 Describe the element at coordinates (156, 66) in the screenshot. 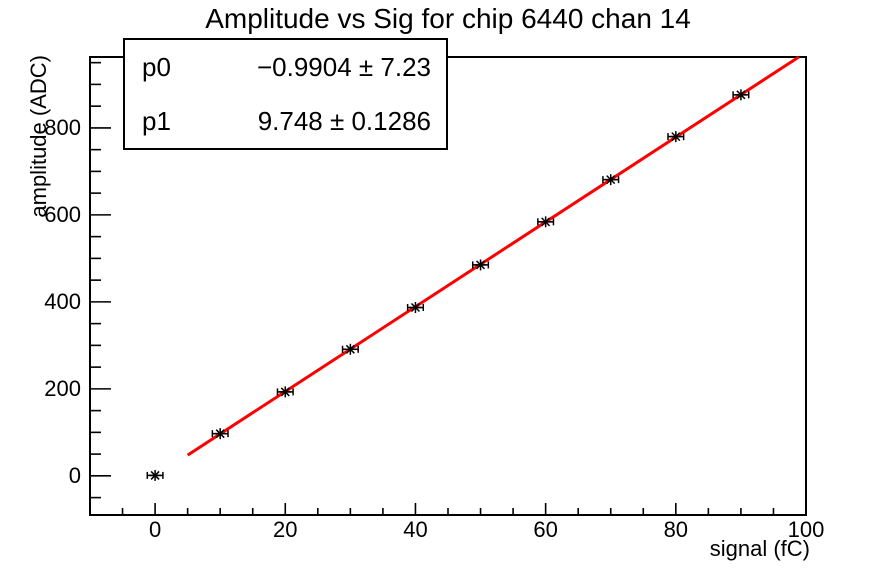

I see `stat-param-name: p0` at that location.